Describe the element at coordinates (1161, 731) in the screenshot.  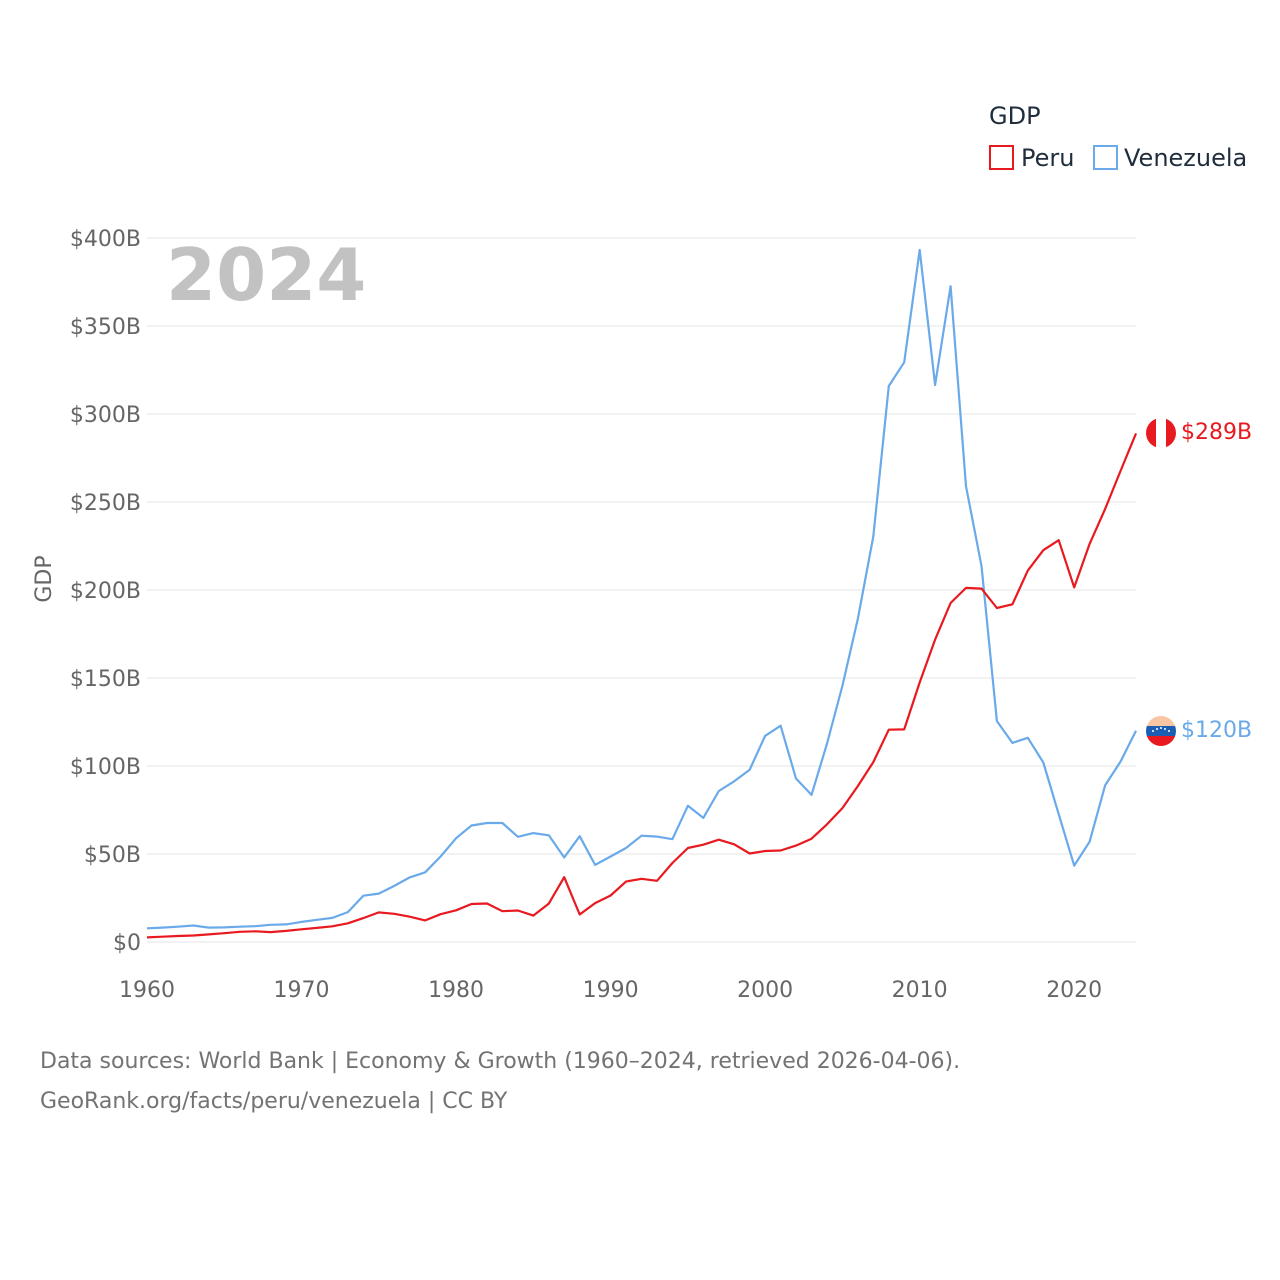
I see `venezuela-flag-icon` at that location.